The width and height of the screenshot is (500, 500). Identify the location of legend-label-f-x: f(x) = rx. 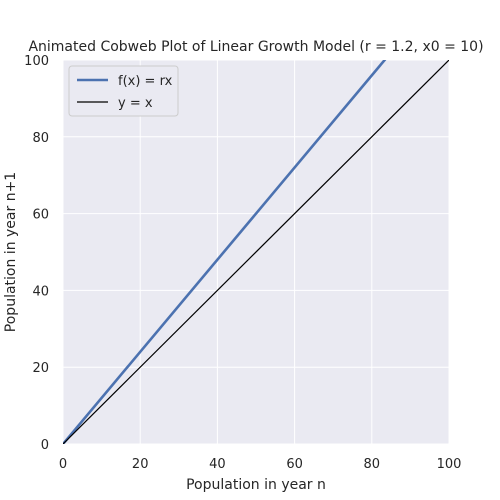
(145, 81).